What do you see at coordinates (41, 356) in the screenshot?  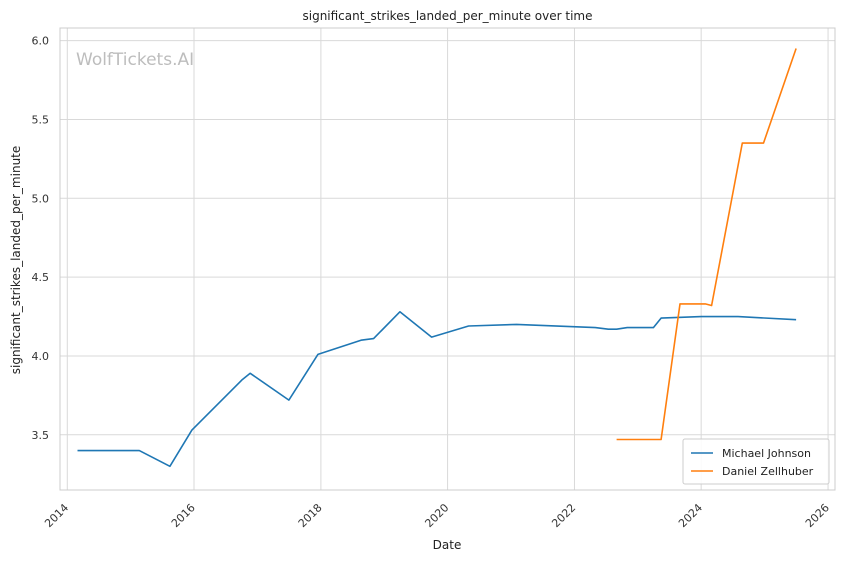 I see `y-tick-label-4.0: 4.0` at bounding box center [41, 356].